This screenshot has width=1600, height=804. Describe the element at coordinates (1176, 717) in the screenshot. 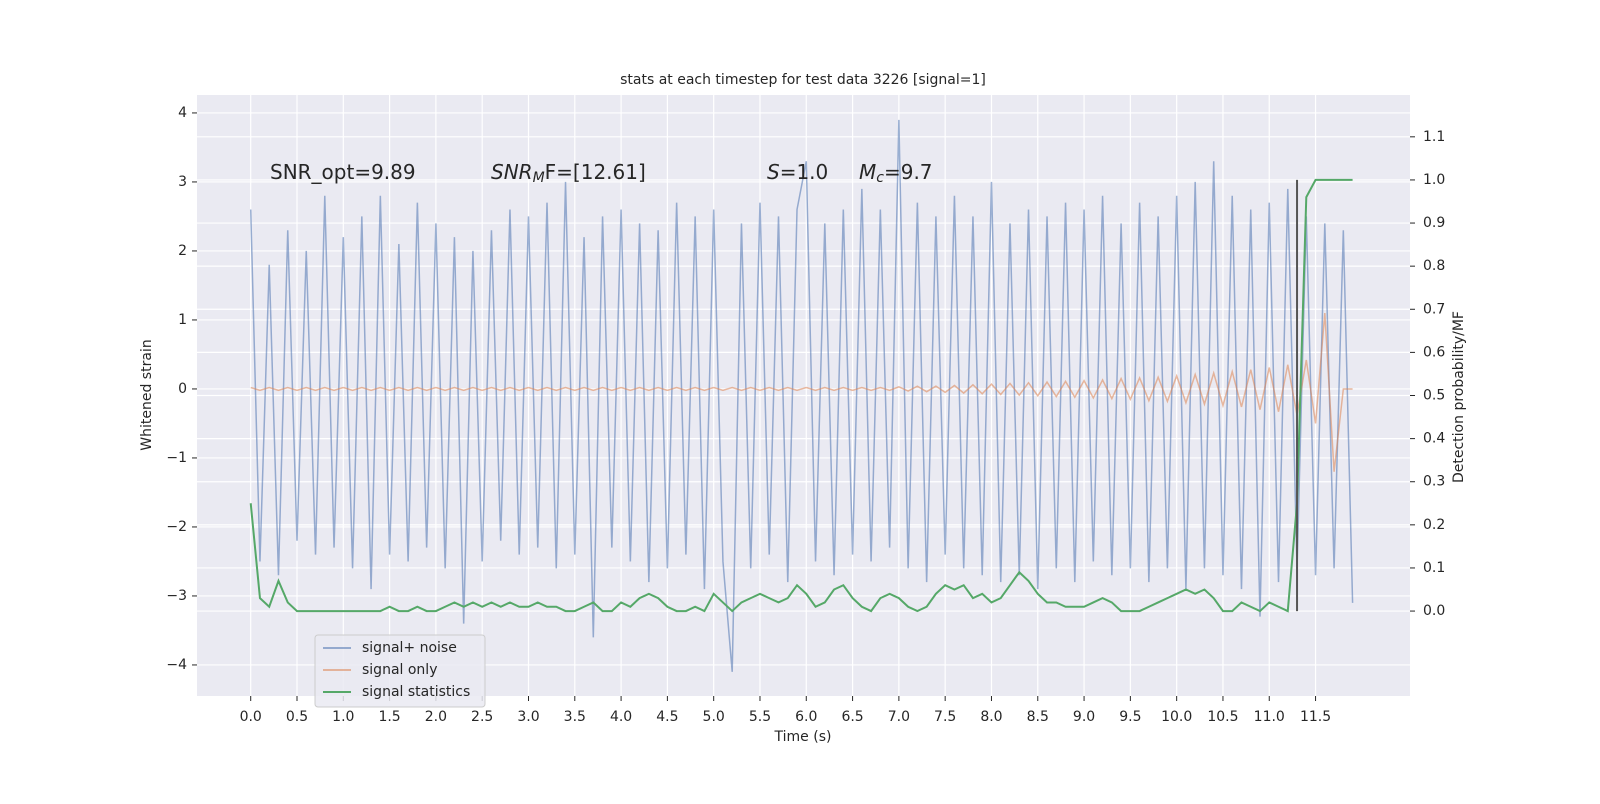

I see `x-tick-label: 10.0` at that location.